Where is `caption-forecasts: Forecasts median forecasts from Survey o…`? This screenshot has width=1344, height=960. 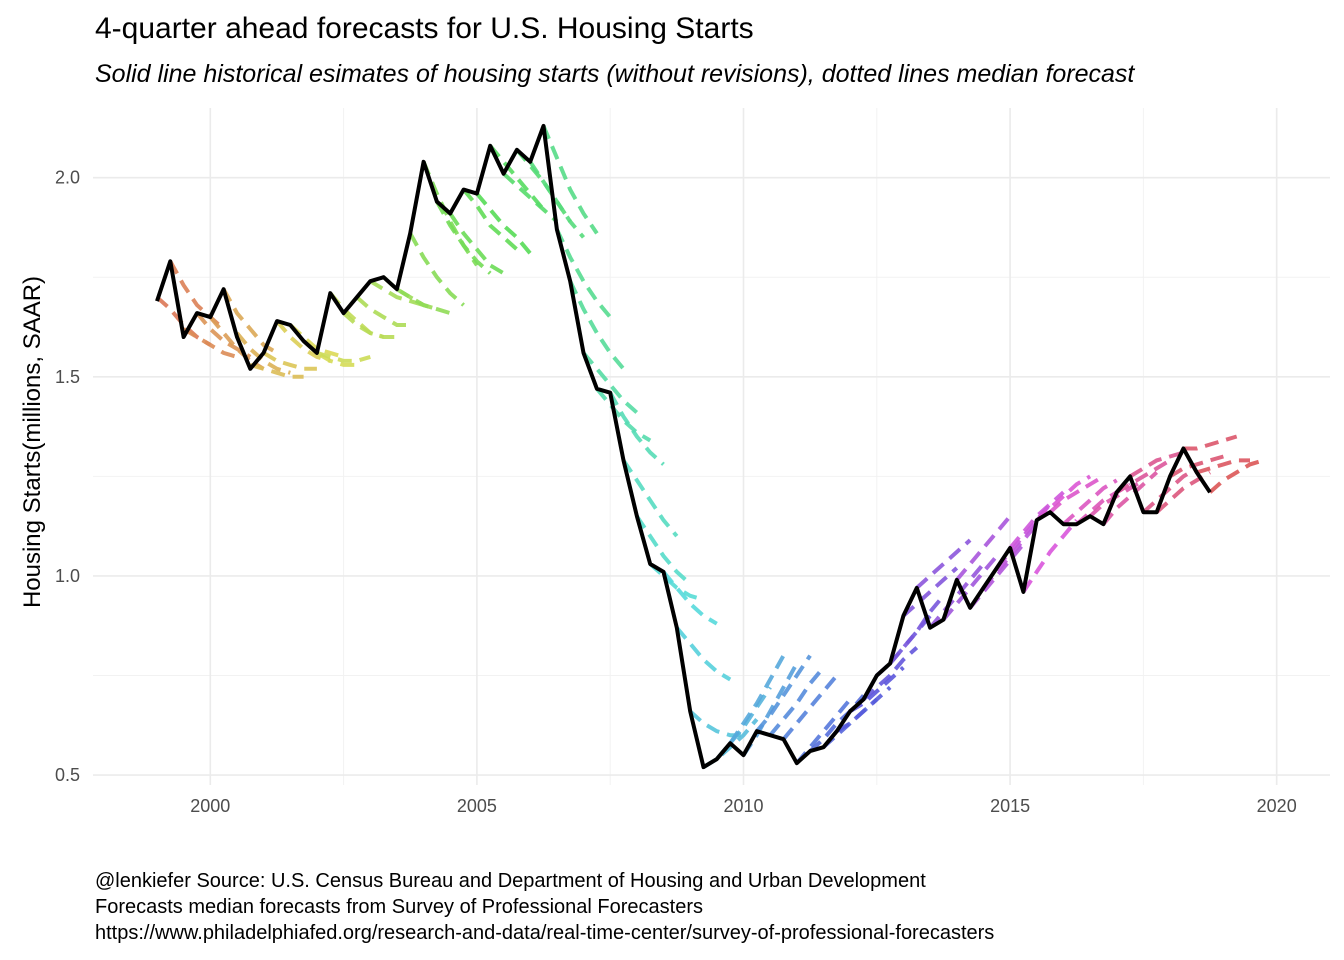
caption-forecasts: Forecasts median forecasts from Survey o… is located at coordinates (399, 907).